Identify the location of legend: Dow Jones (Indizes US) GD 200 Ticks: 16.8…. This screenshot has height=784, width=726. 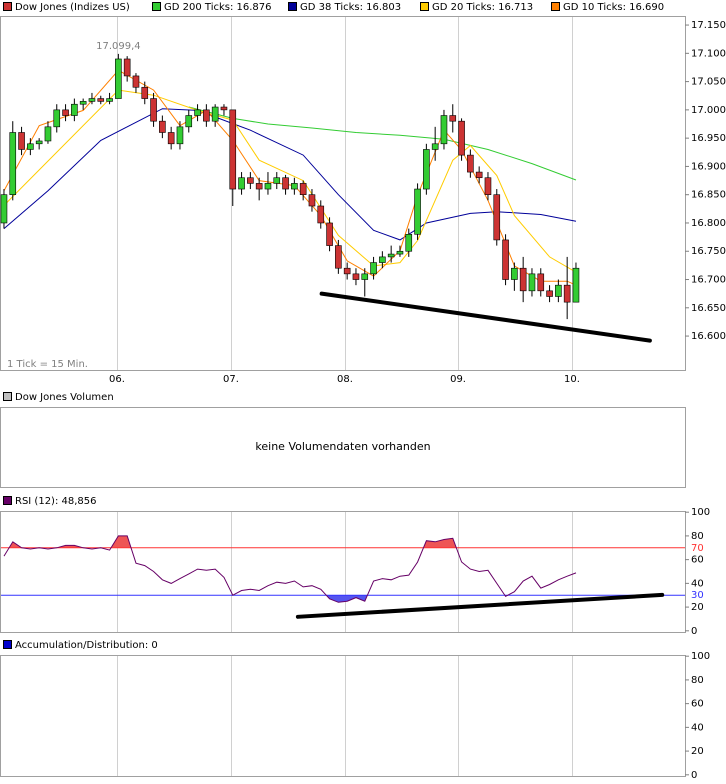
(333, 7).